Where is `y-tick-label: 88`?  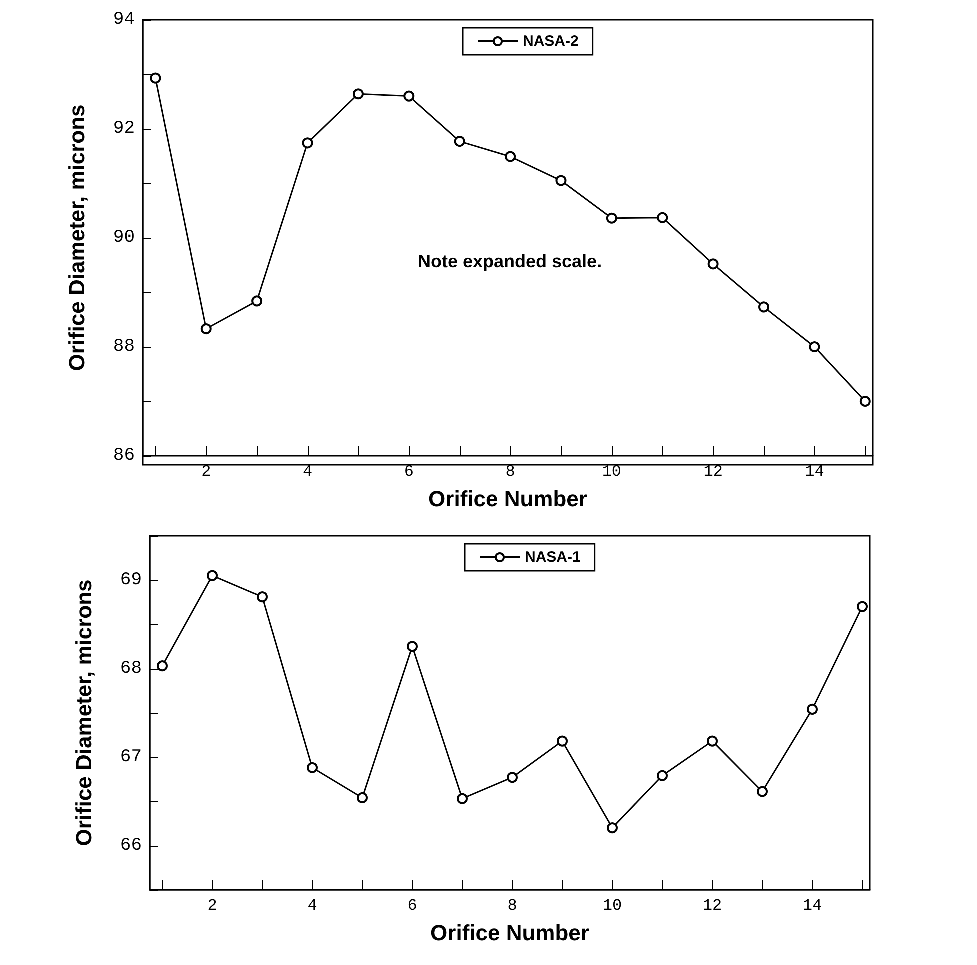
y-tick-label: 88 is located at coordinates (124, 347).